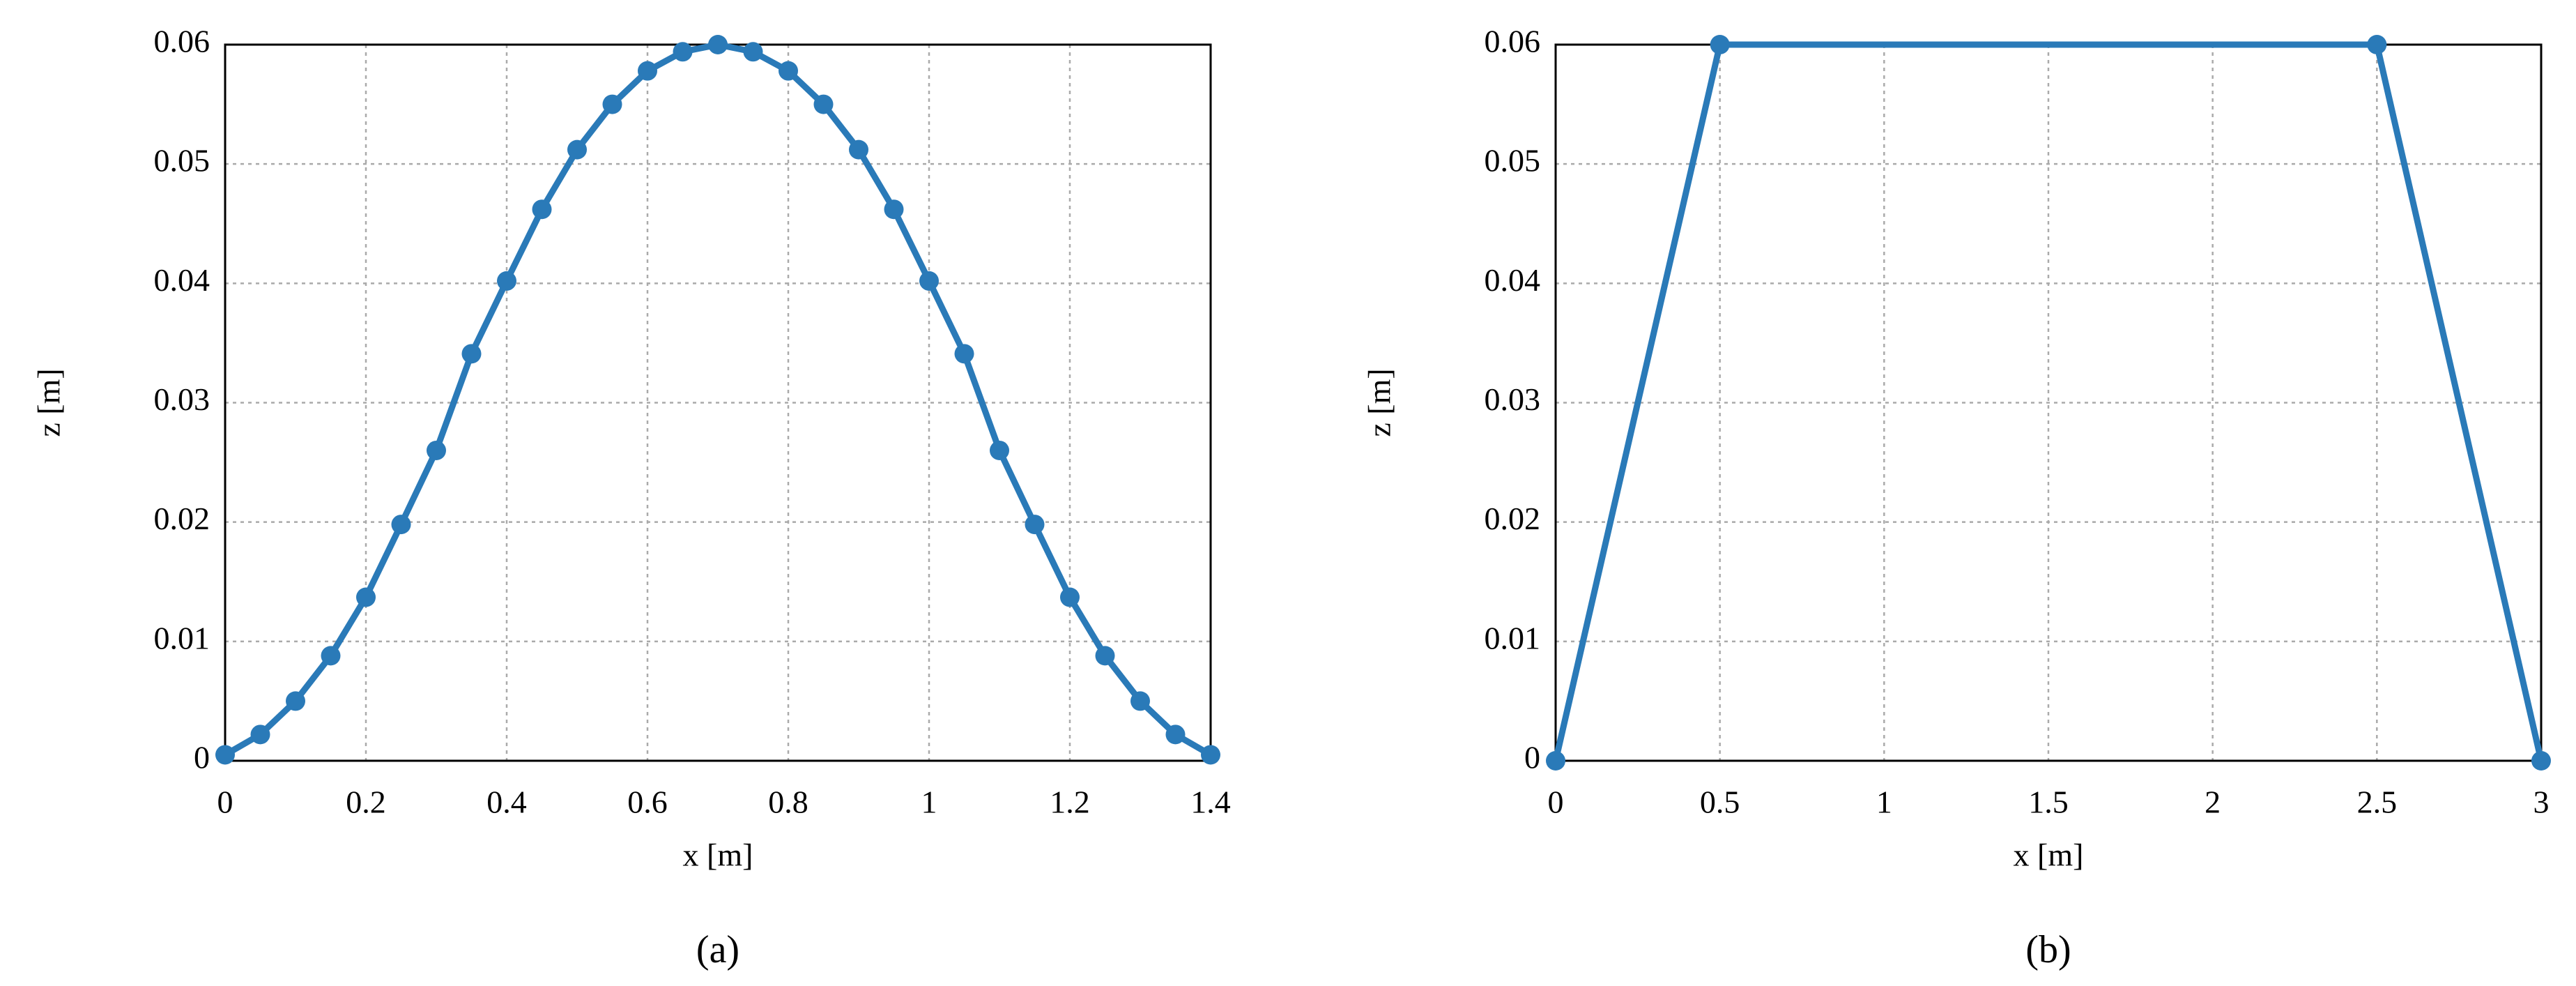 This screenshot has width=2576, height=986. Describe the element at coordinates (1070, 802) in the screenshot. I see `x-tick-label: 1.2` at that location.